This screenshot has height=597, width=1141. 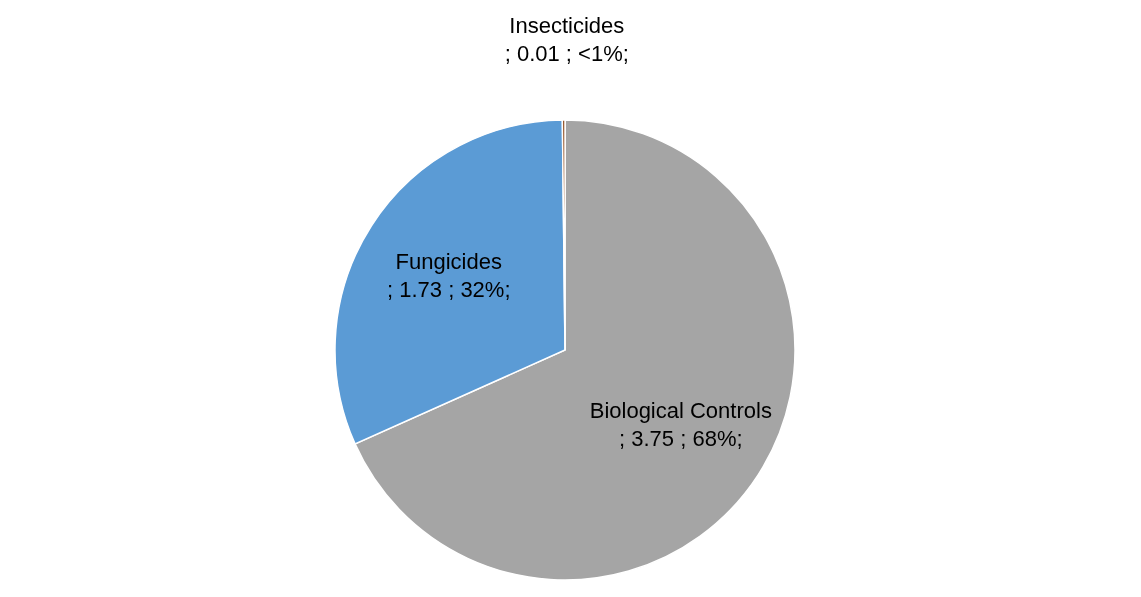 I want to click on data-label: ; 3.75 ; 68%;, so click(x=681, y=439).